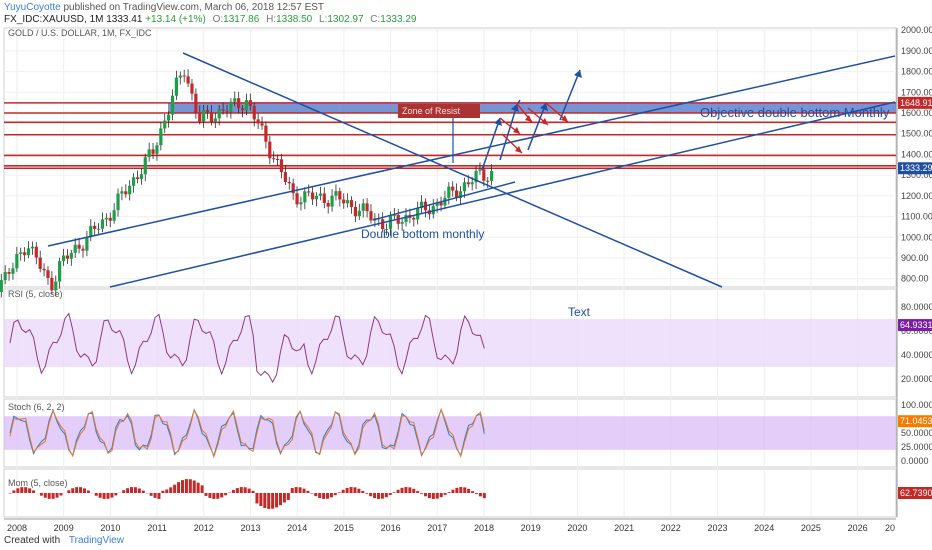 Image resolution: width=932 pixels, height=550 pixels. What do you see at coordinates (916, 433) in the screenshot?
I see `stoch-tick-2: 50.0000` at bounding box center [916, 433].